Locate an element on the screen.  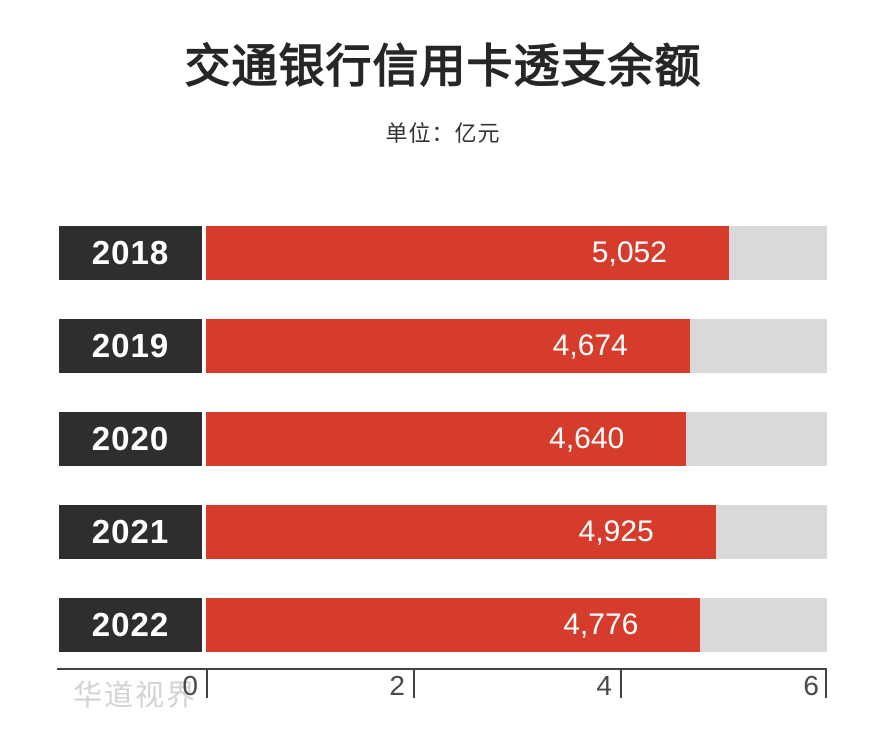
bar: 4,674 is located at coordinates (448, 346).